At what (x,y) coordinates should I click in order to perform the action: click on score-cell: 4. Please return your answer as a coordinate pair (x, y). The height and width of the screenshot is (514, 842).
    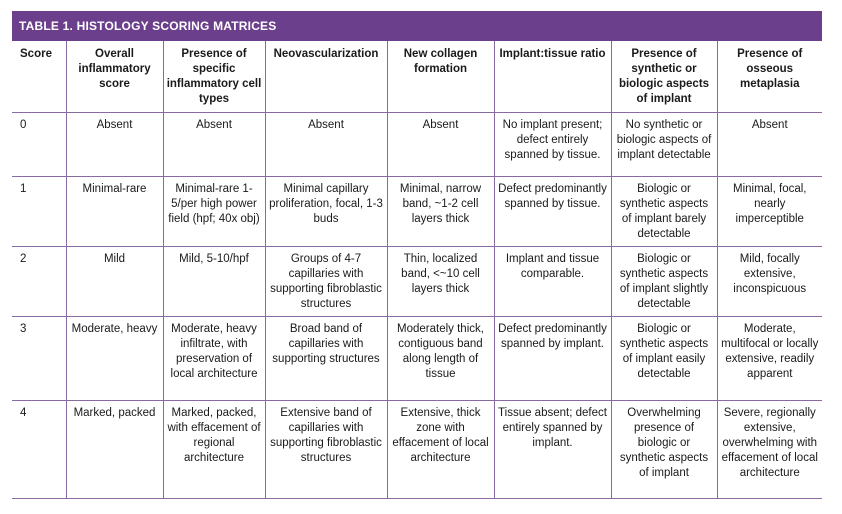
    Looking at the image, I should click on (39, 449).